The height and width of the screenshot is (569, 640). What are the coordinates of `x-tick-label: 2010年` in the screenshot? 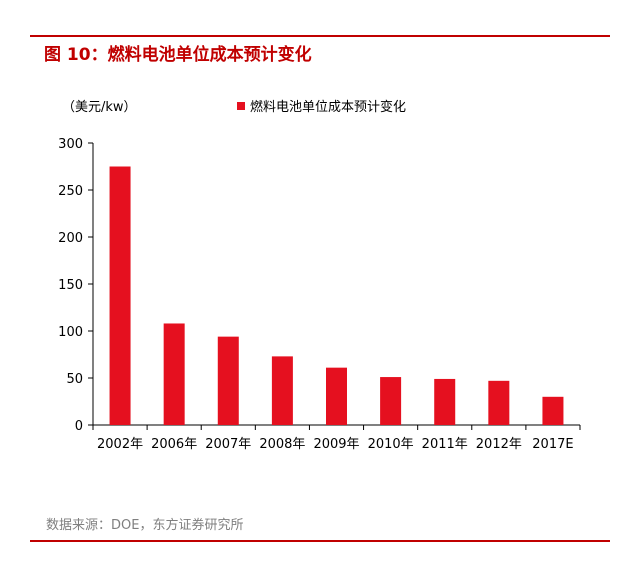 It's located at (391, 444).